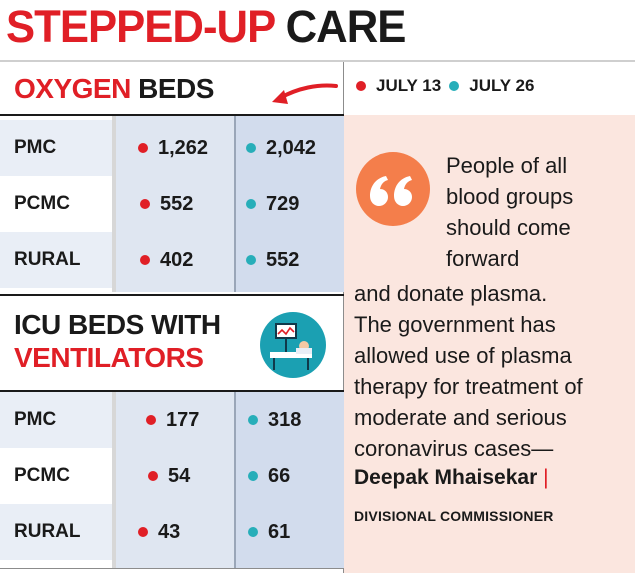 Image resolution: width=635 pixels, height=573 pixels. I want to click on value-july13: 1,262, so click(173, 148).